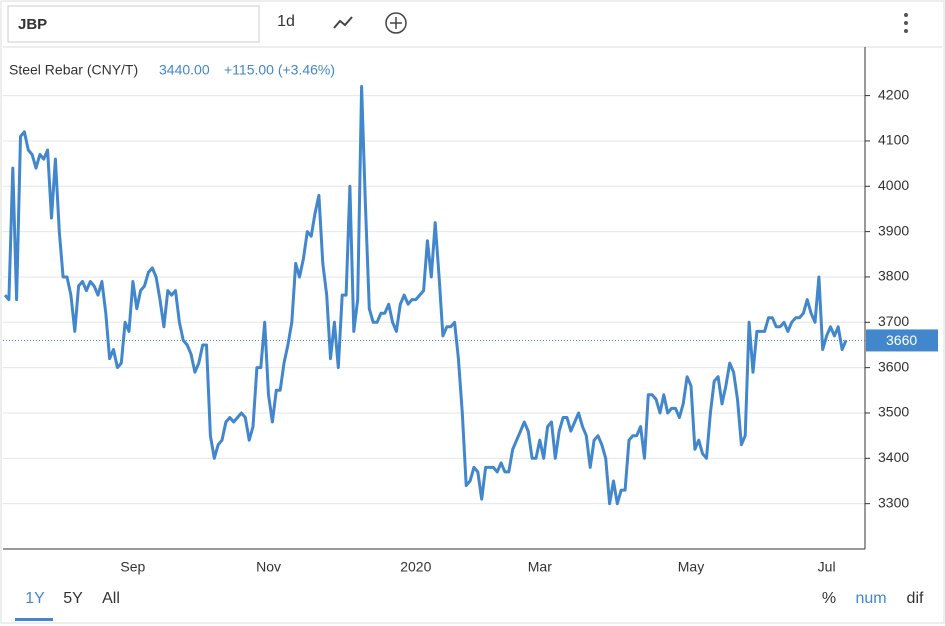 This screenshot has width=945, height=626. Describe the element at coordinates (893, 185) in the screenshot. I see `y-tick-label: 4000` at that location.